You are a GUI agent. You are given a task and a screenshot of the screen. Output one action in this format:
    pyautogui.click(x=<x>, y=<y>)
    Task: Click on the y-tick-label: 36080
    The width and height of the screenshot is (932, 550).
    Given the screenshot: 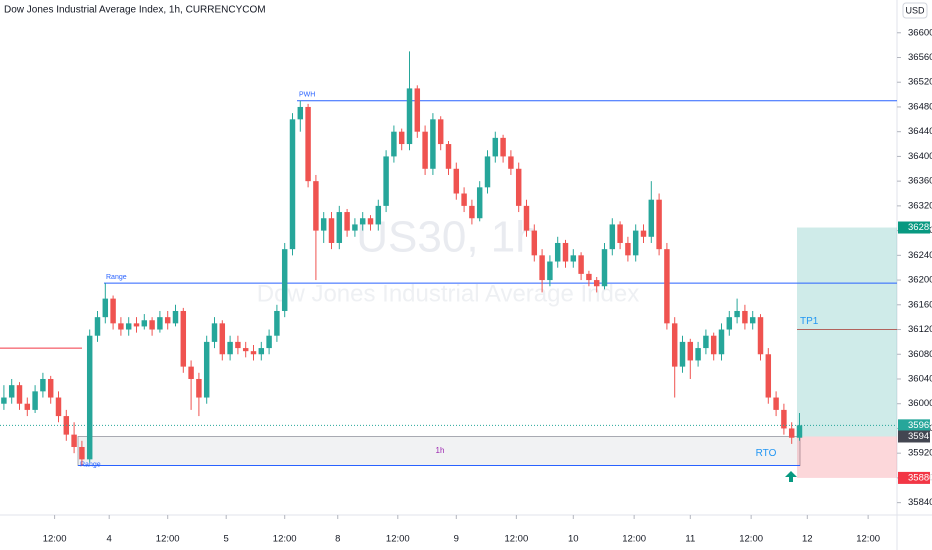 What is the action you would take?
    pyautogui.click(x=920, y=354)
    